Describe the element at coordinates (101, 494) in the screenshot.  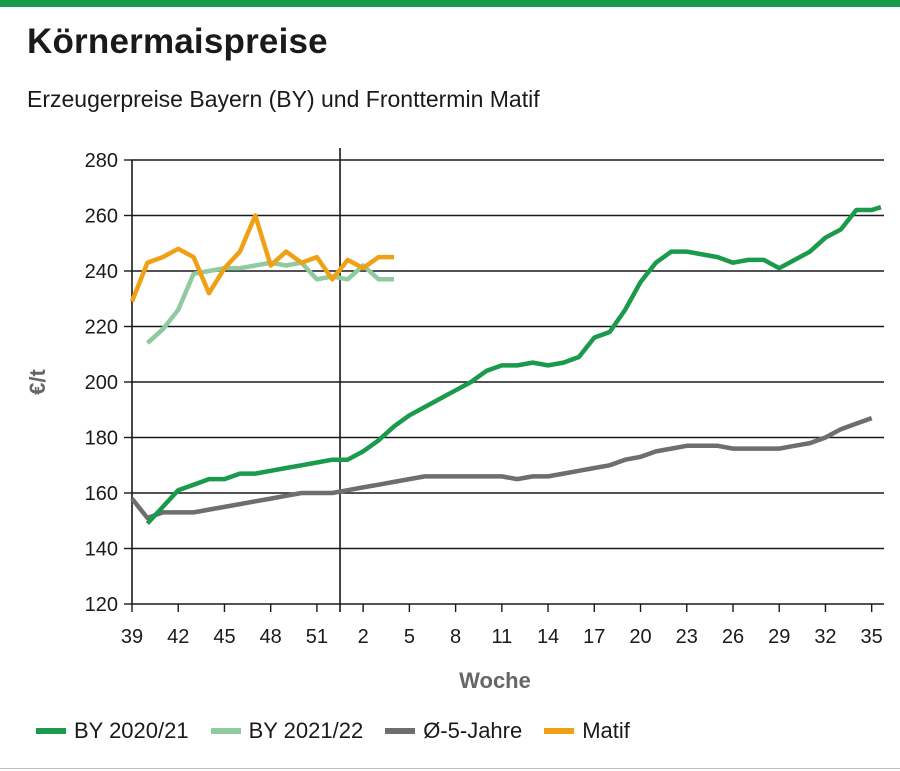
I see `y-tick-label: 160` at that location.